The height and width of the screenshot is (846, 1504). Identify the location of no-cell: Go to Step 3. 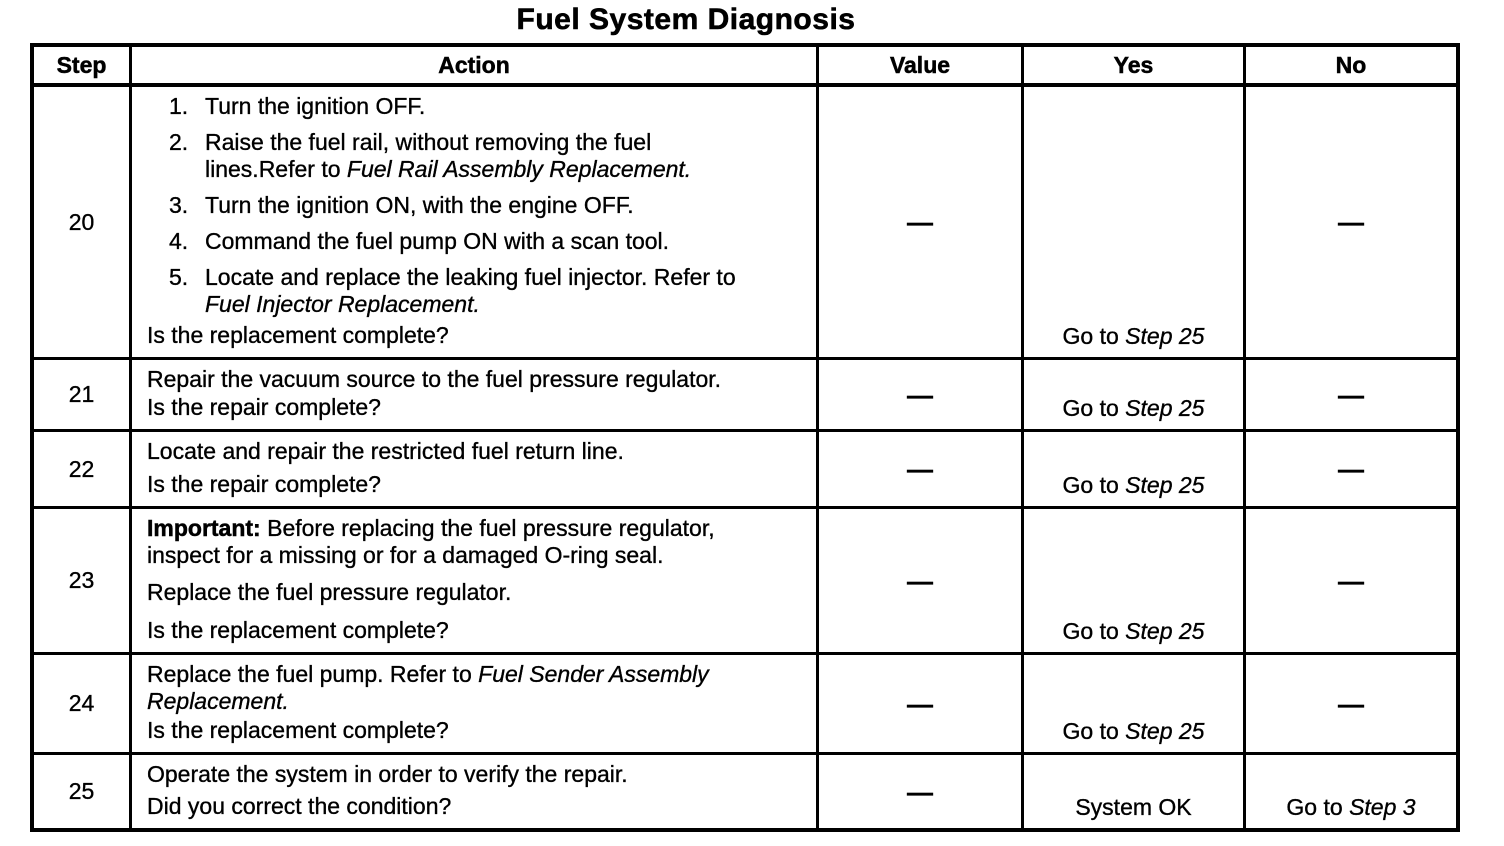
(1351, 791).